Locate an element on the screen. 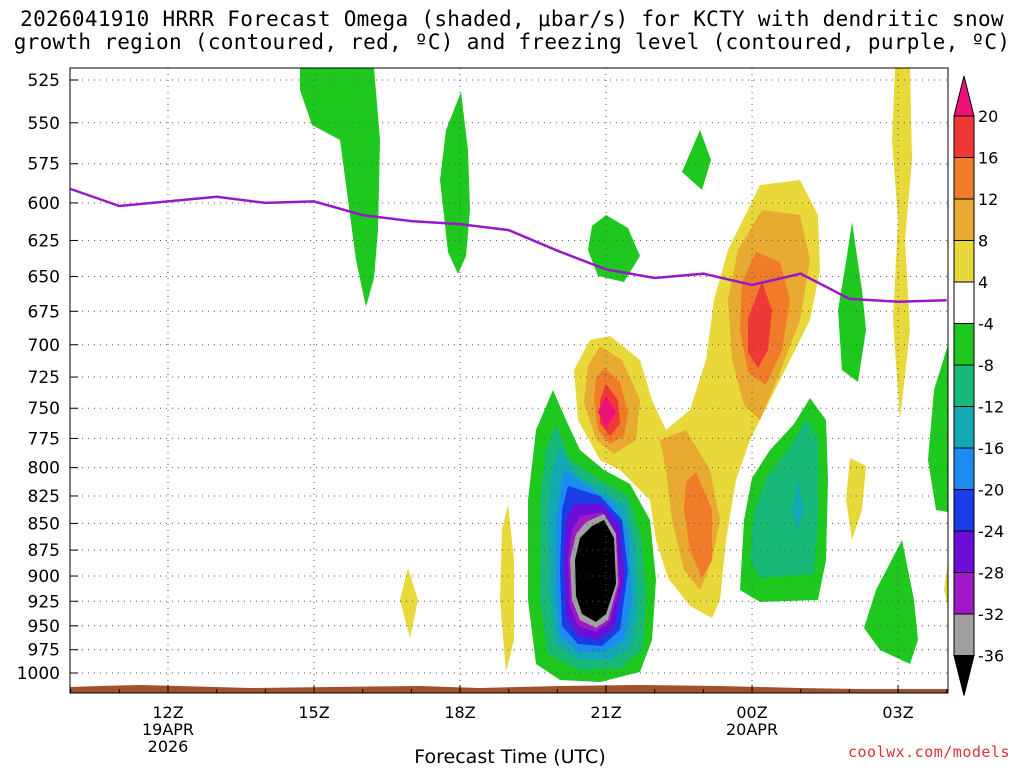 The image size is (1024, 768). colorbar-label: -4 is located at coordinates (986, 324).